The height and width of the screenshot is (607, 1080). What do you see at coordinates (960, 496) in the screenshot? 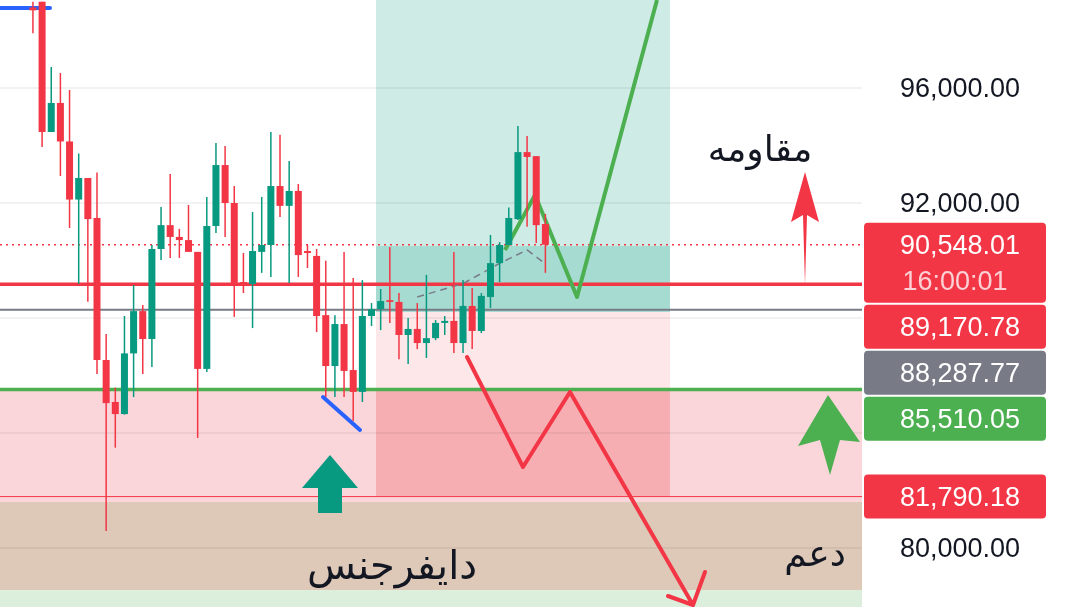
I see `ref-line-label: 81,790.18` at bounding box center [960, 496].